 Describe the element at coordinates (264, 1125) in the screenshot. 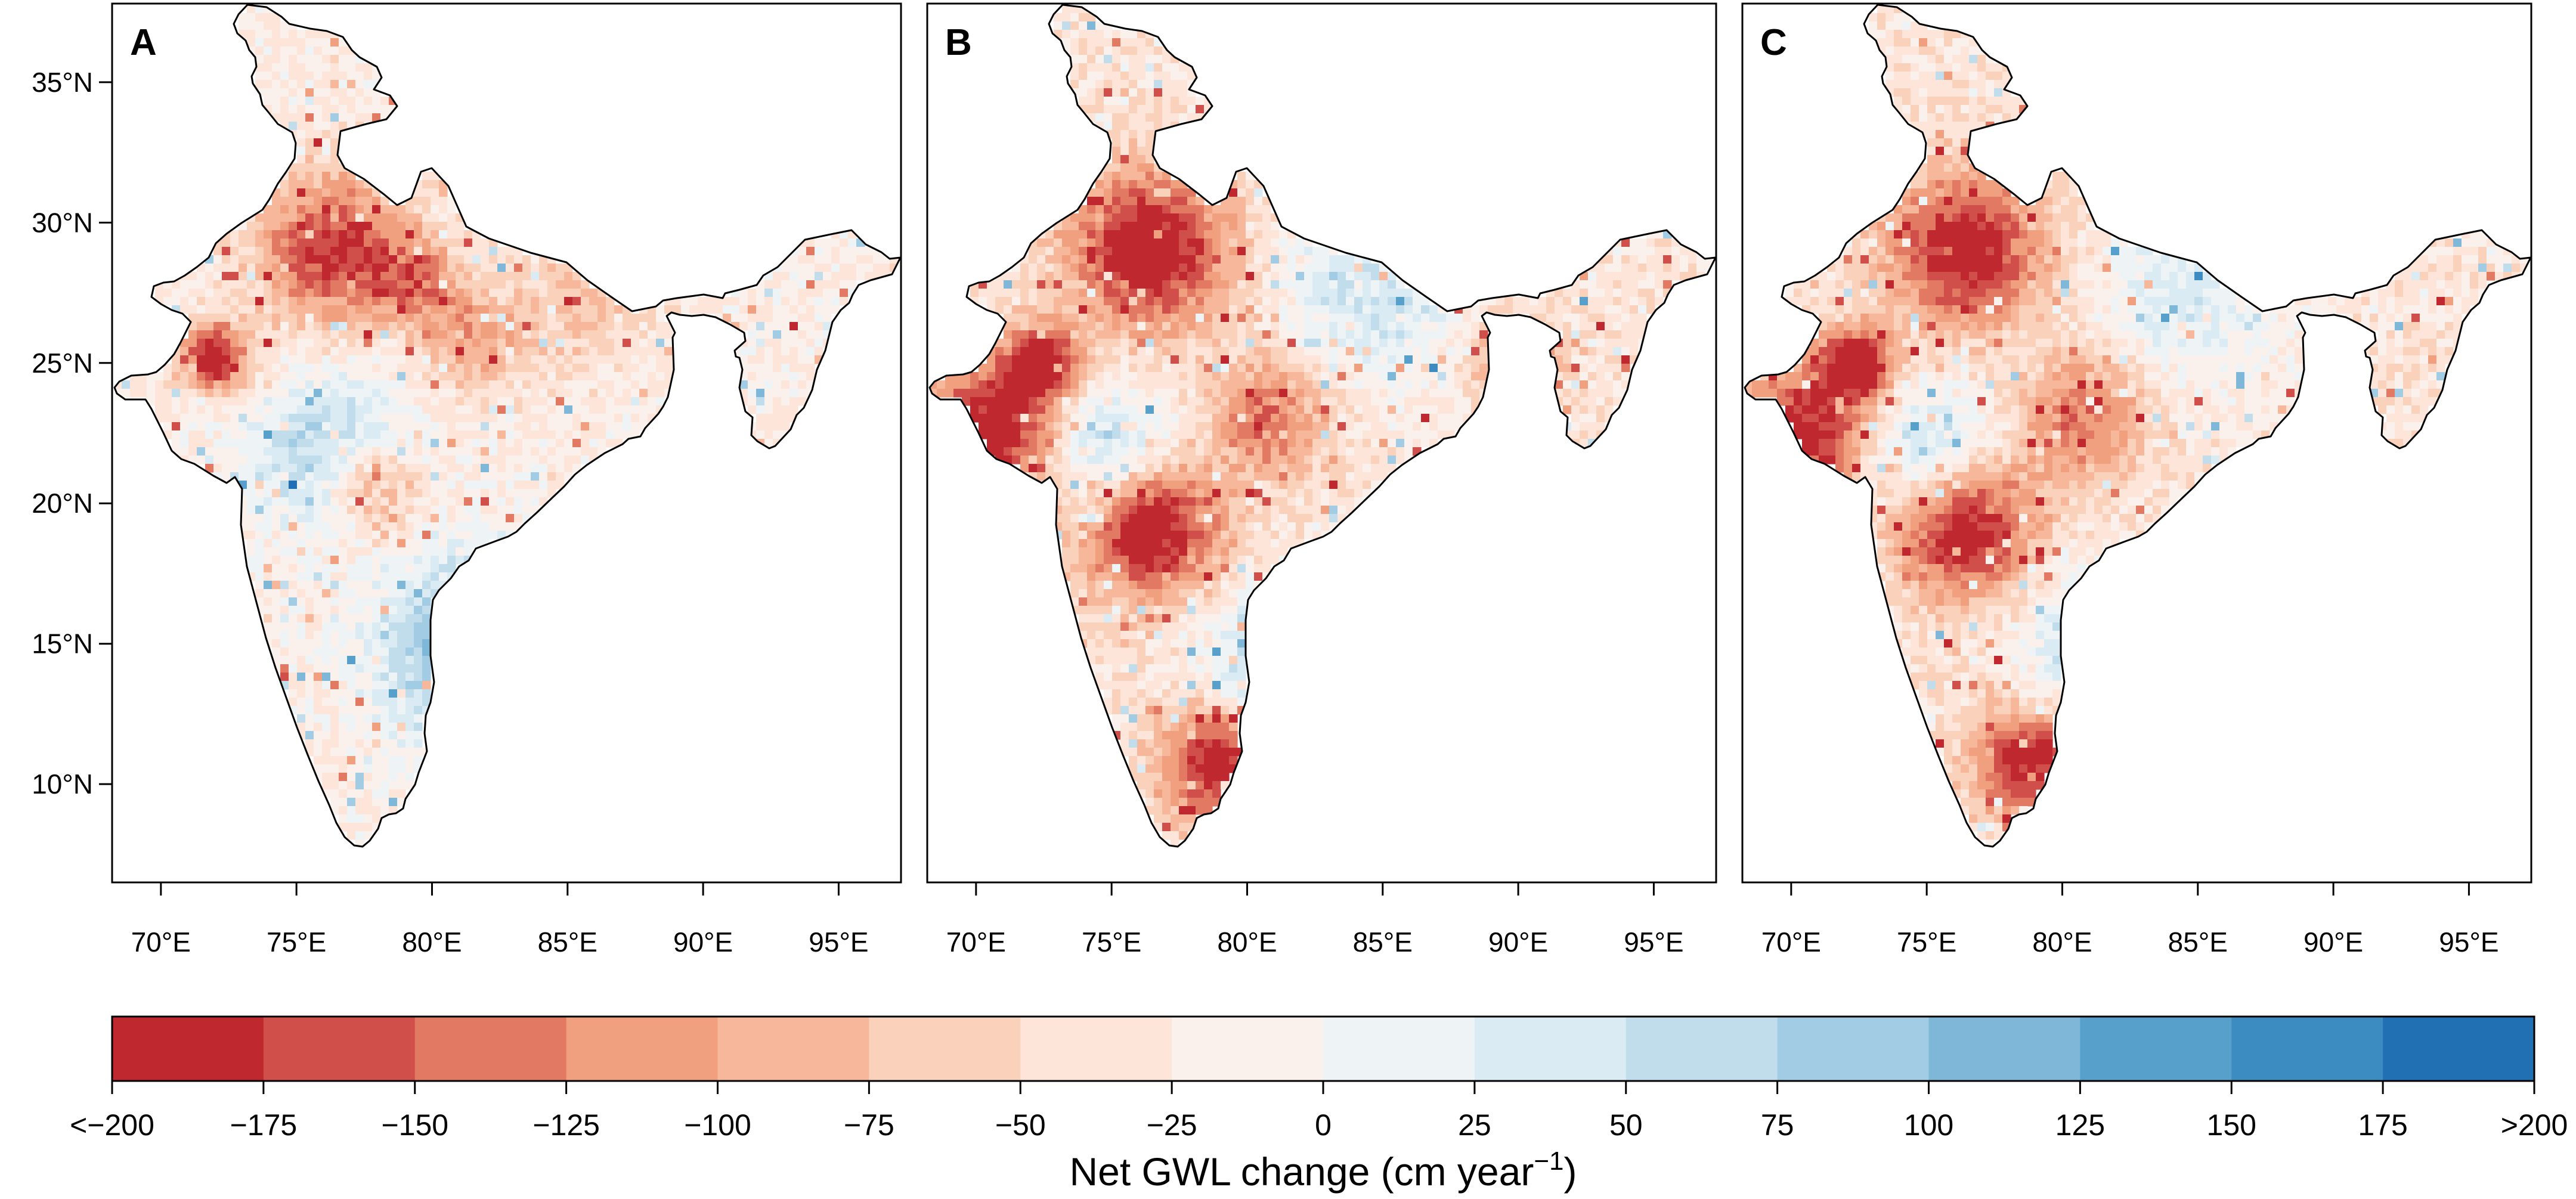

I see `colorbar-tick-label: −175` at that location.